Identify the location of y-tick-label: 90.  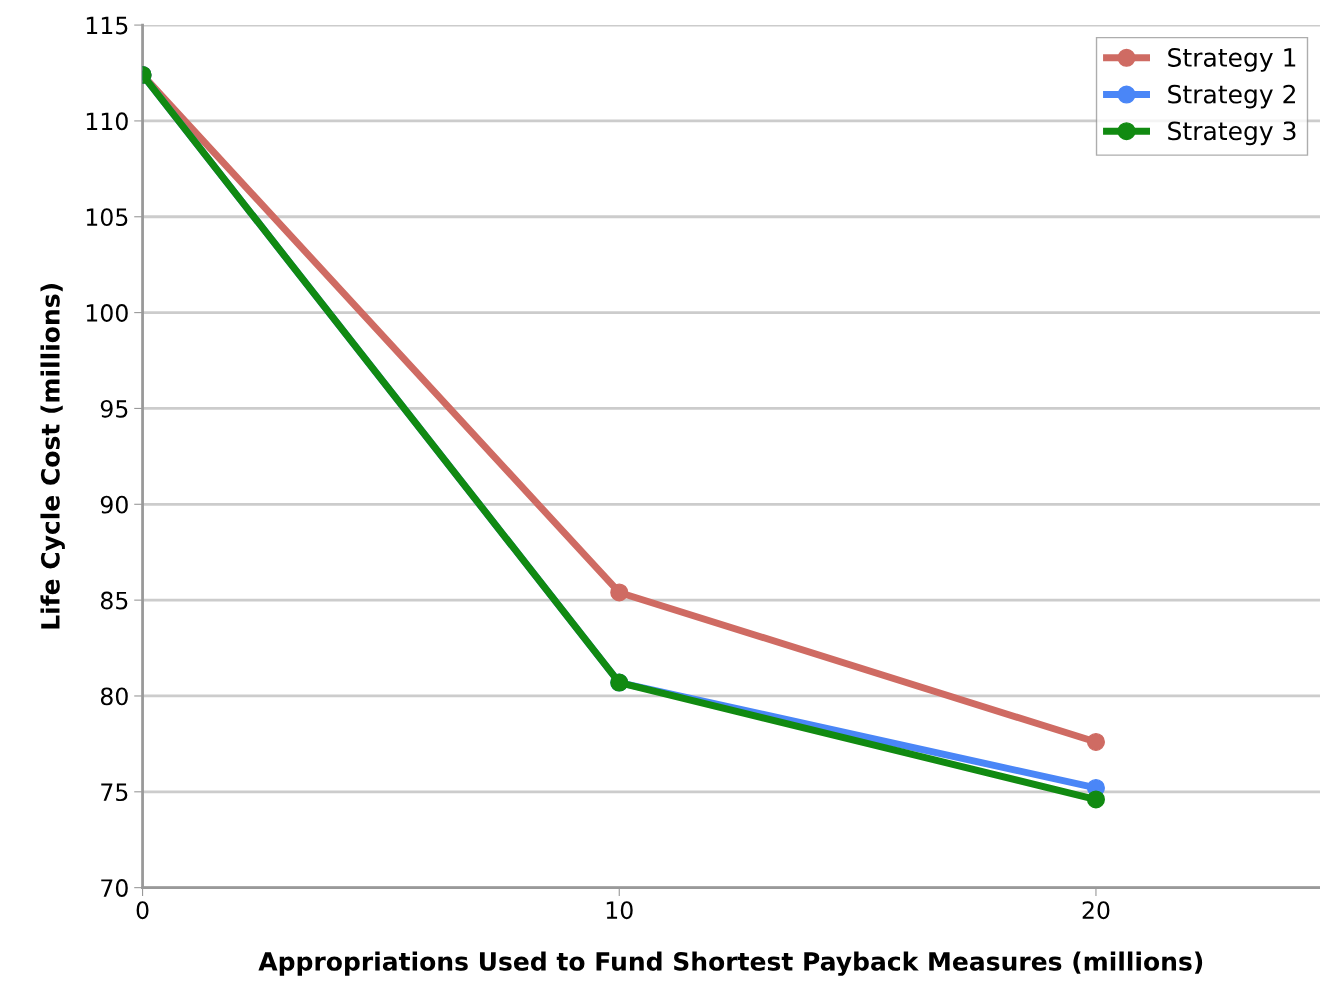
(114, 504).